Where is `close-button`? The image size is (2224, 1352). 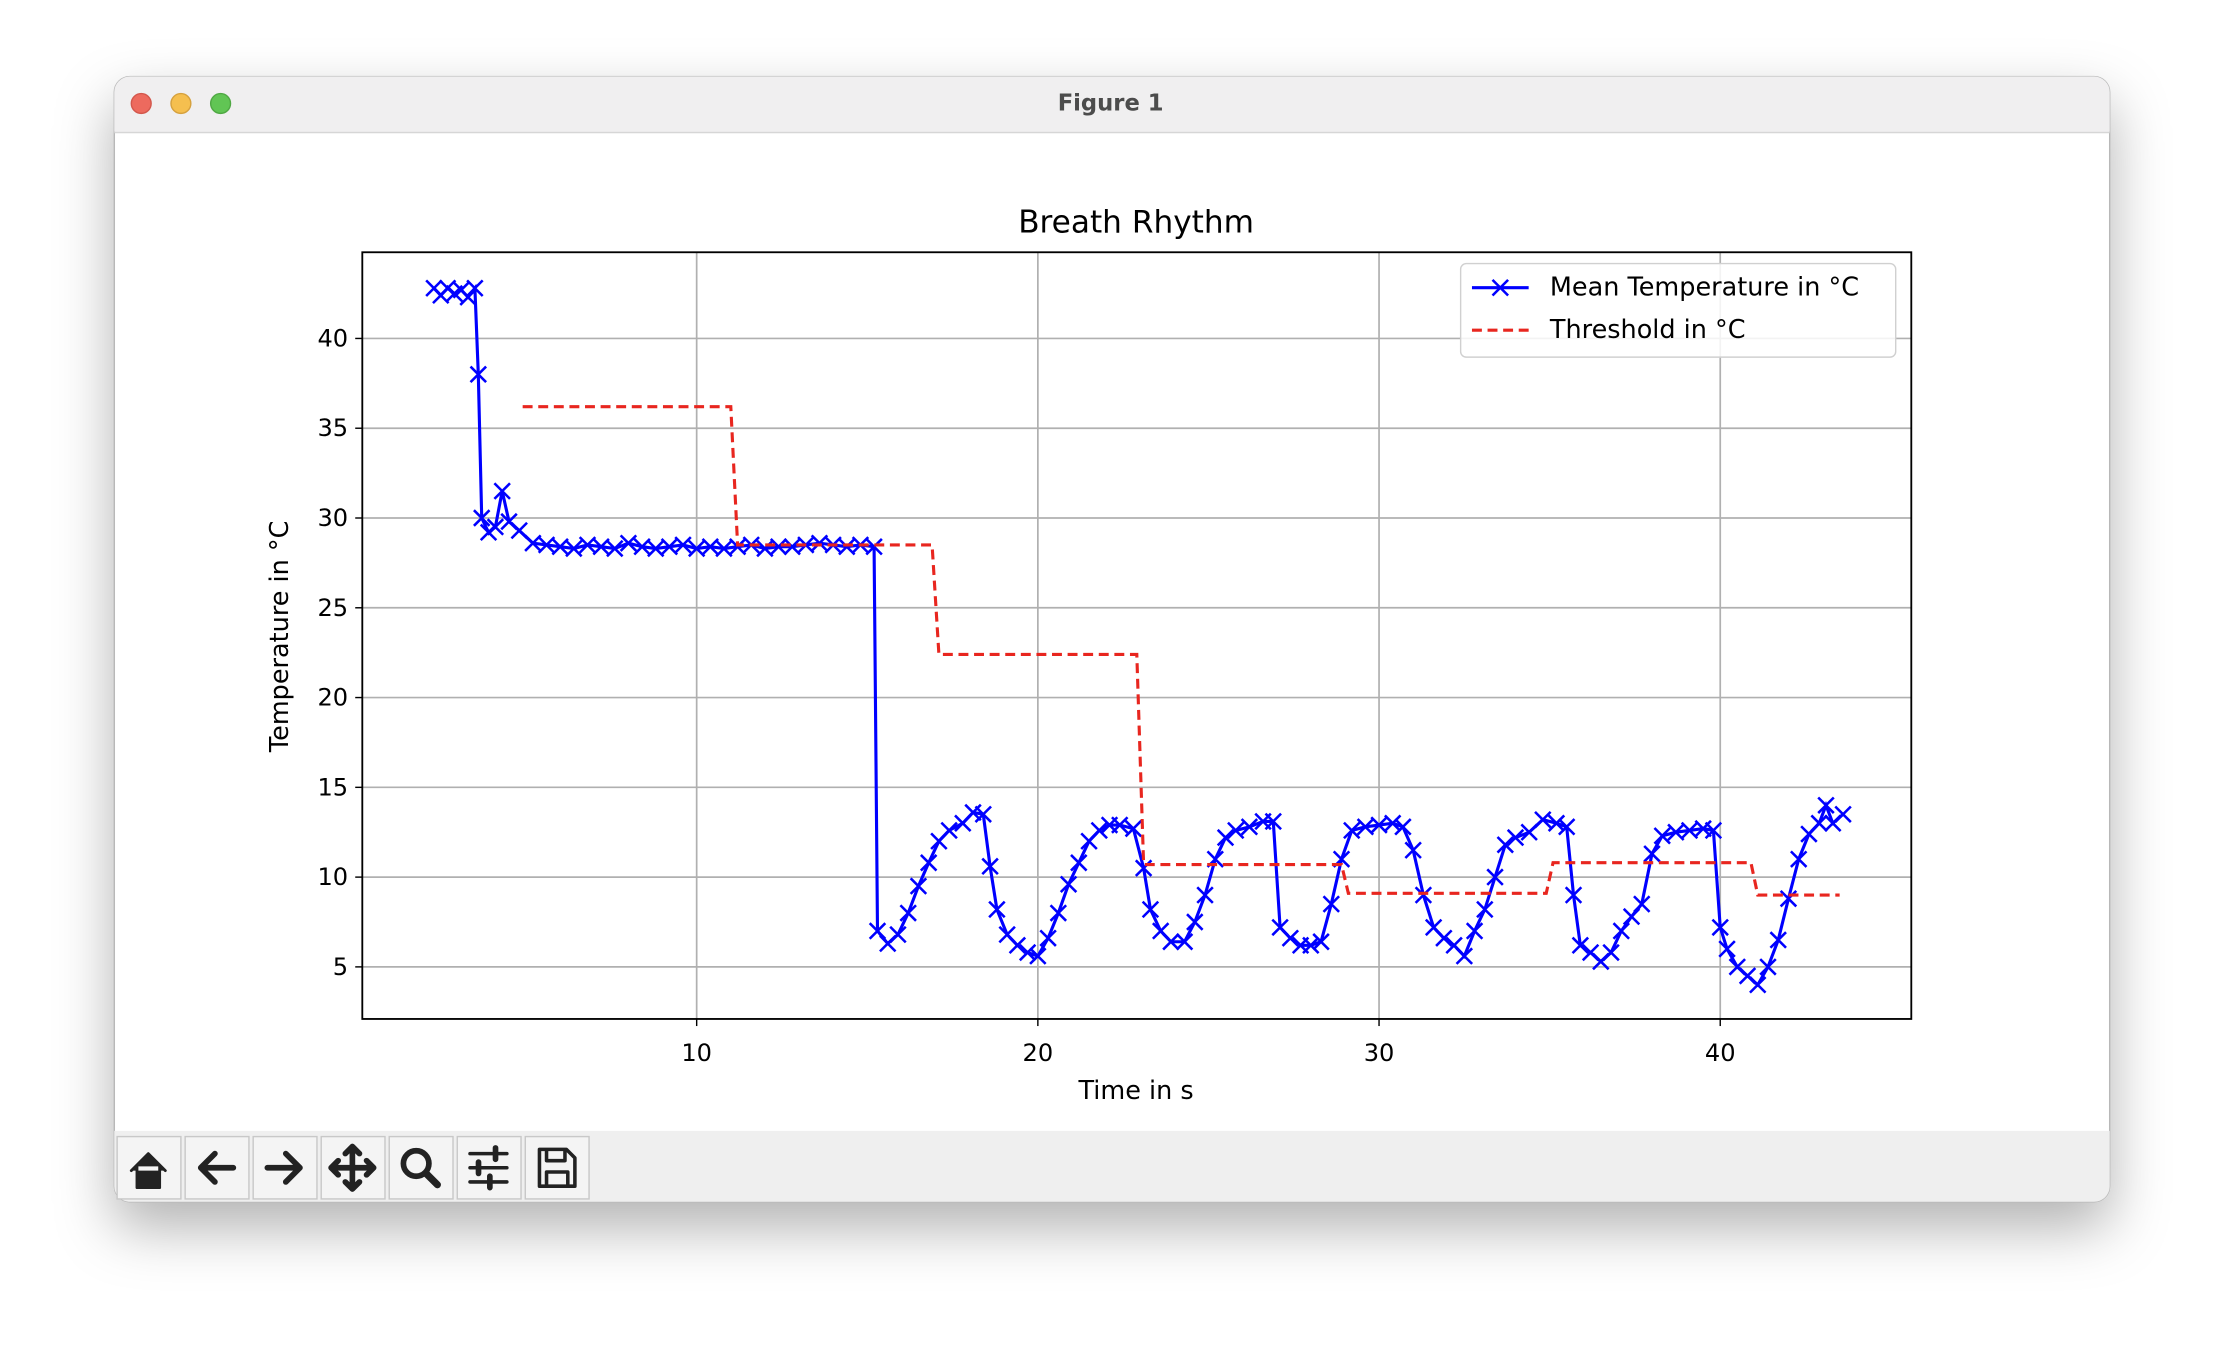 close-button is located at coordinates (141, 103).